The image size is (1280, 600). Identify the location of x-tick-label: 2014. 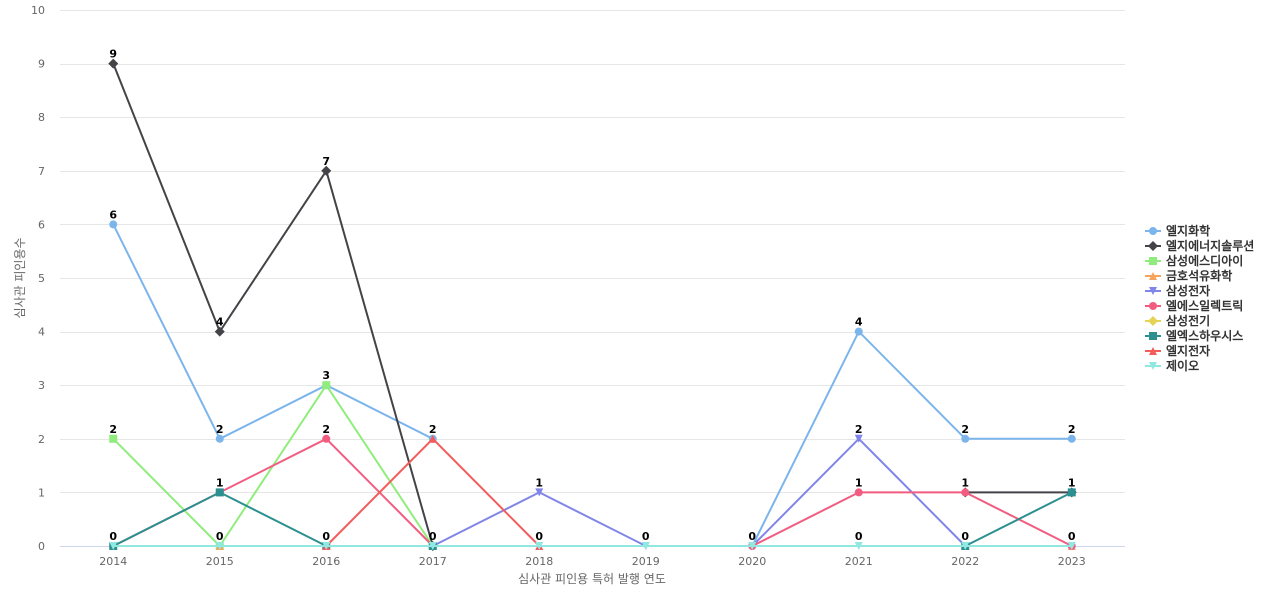
(113, 561).